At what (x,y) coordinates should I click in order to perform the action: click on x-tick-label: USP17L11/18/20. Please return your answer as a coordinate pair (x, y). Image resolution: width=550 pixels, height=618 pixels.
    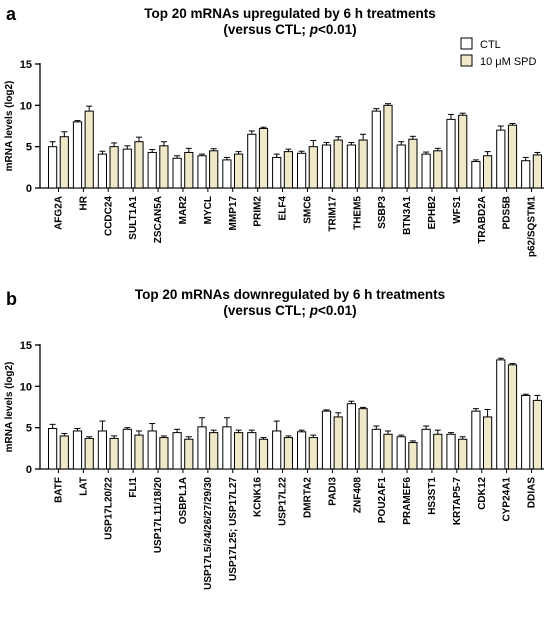
    Looking at the image, I should click on (158, 515).